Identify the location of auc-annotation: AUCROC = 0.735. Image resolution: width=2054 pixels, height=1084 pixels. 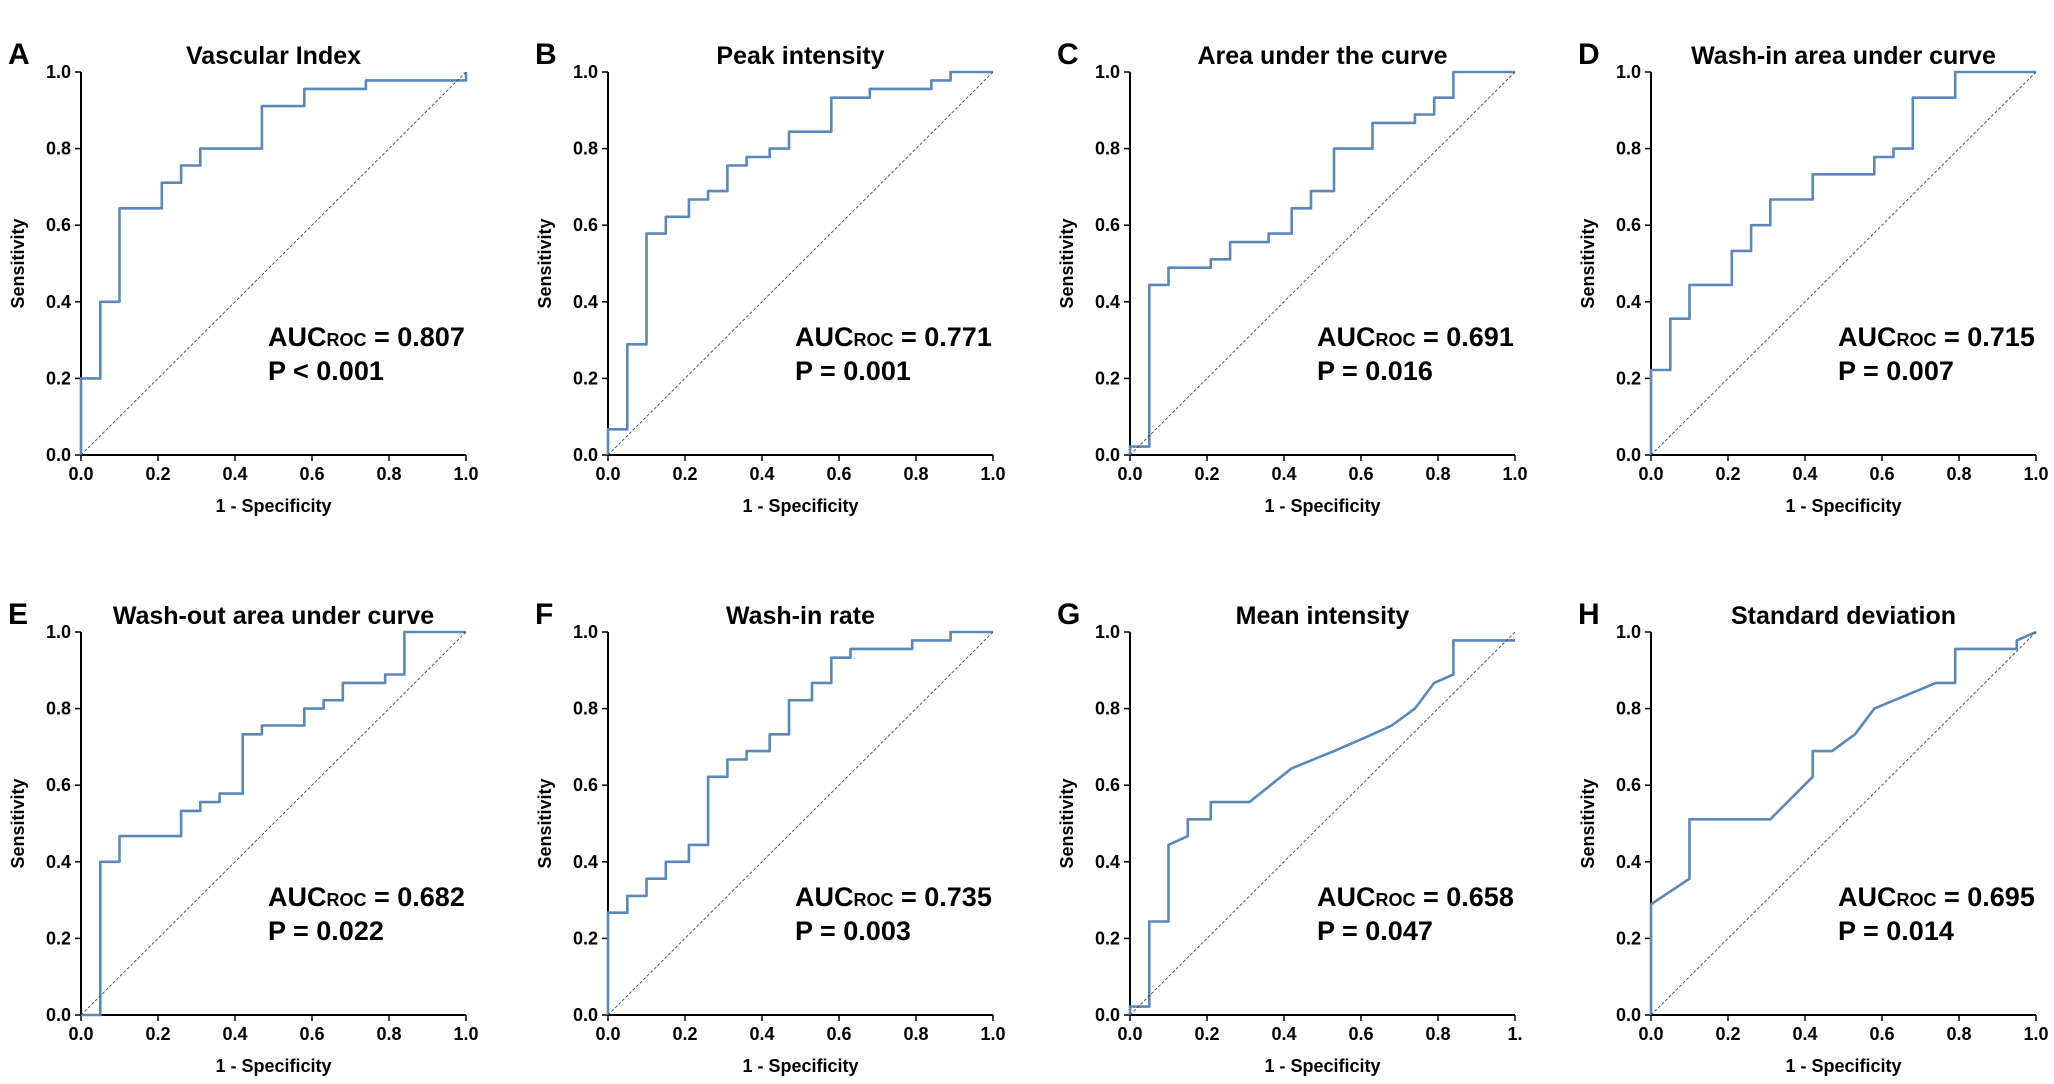
(893, 897).